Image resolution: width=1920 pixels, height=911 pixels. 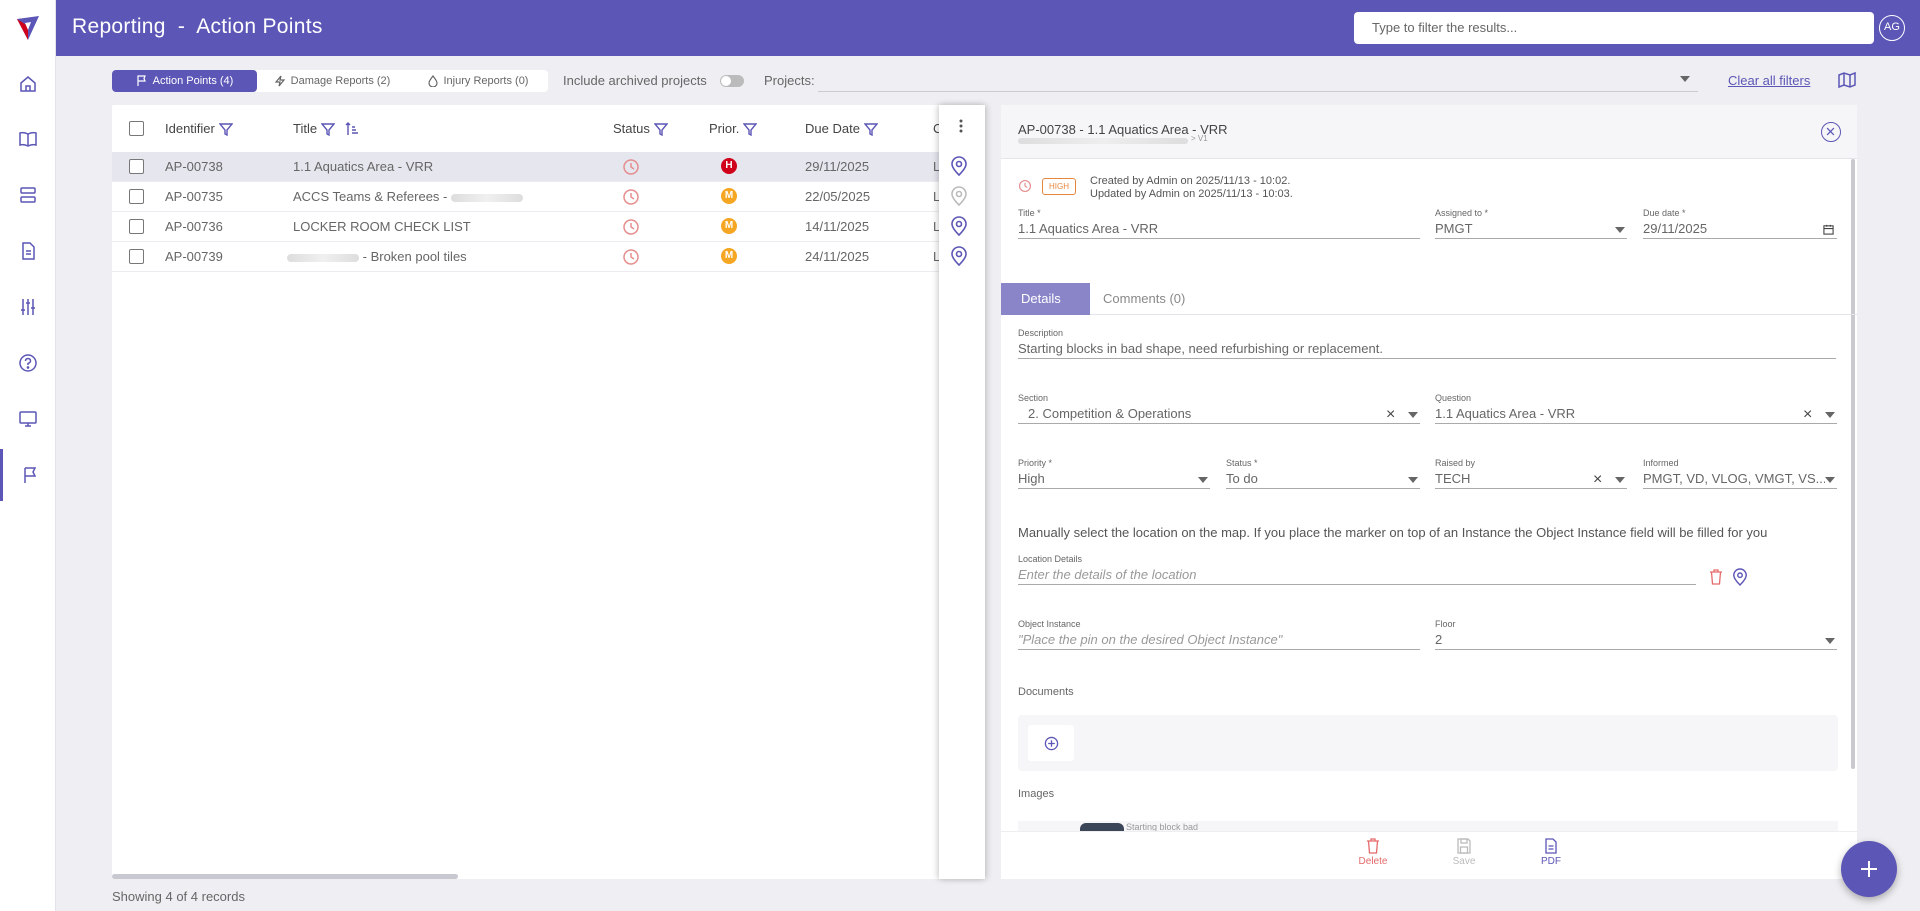 What do you see at coordinates (1740, 230) in the screenshot?
I see `due-date-field: 29/11/2025` at bounding box center [1740, 230].